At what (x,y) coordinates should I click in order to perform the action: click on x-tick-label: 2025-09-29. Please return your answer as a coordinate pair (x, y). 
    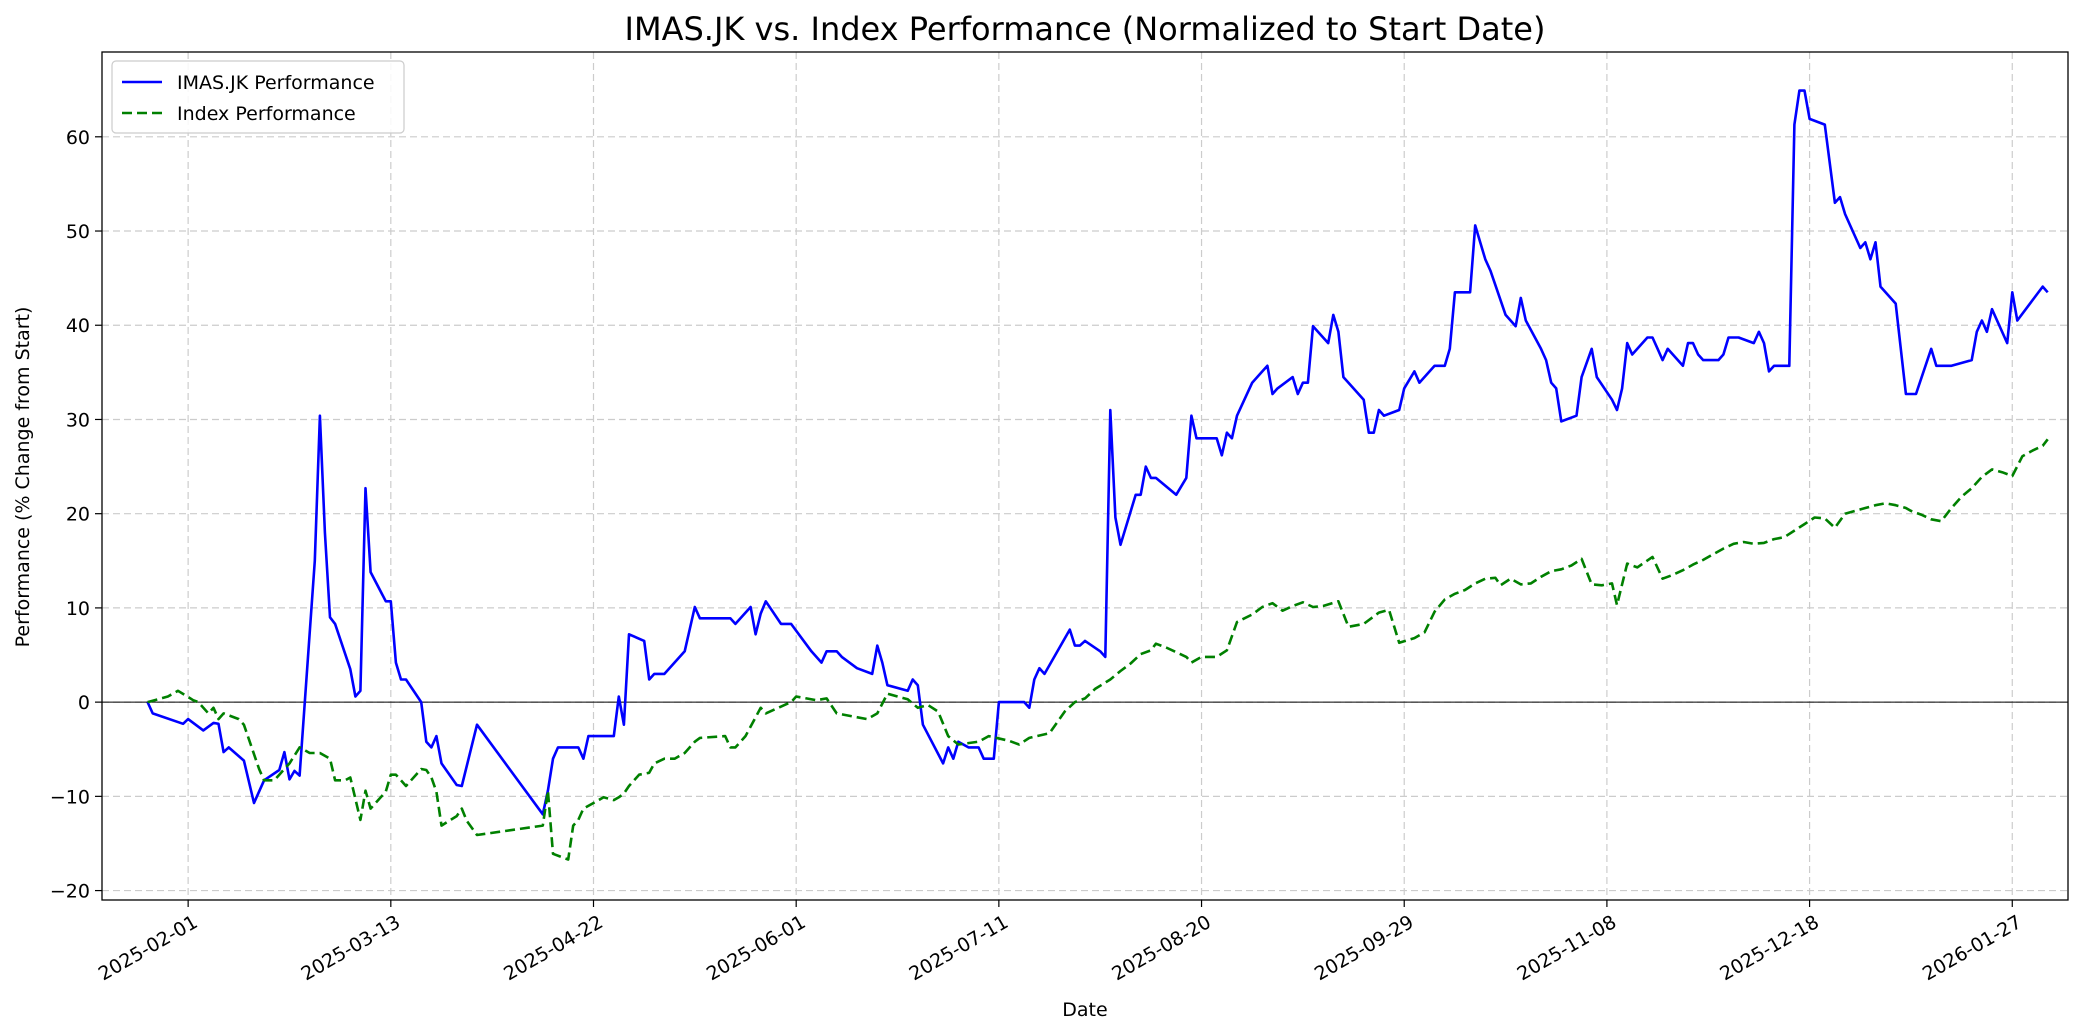
    Looking at the image, I should click on (1364, 948).